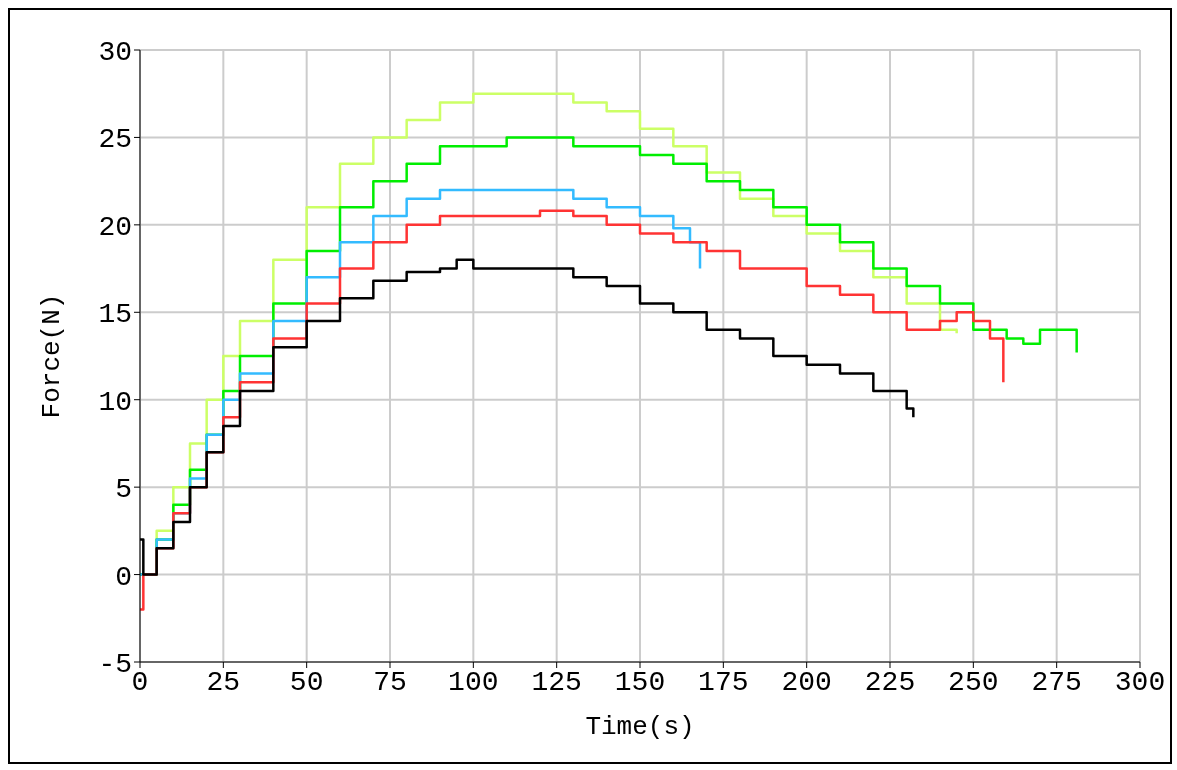 The image size is (1177, 770). What do you see at coordinates (1140, 682) in the screenshot?
I see `x-tick-label: 300` at bounding box center [1140, 682].